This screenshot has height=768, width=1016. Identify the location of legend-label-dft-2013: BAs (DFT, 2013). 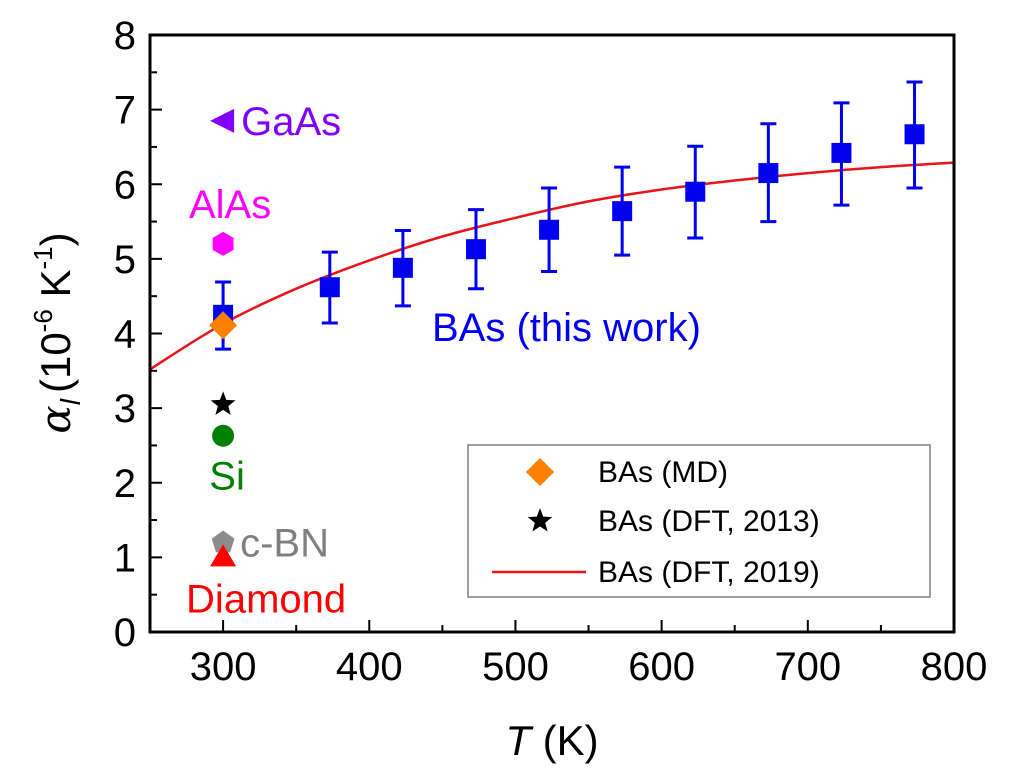
(709, 521).